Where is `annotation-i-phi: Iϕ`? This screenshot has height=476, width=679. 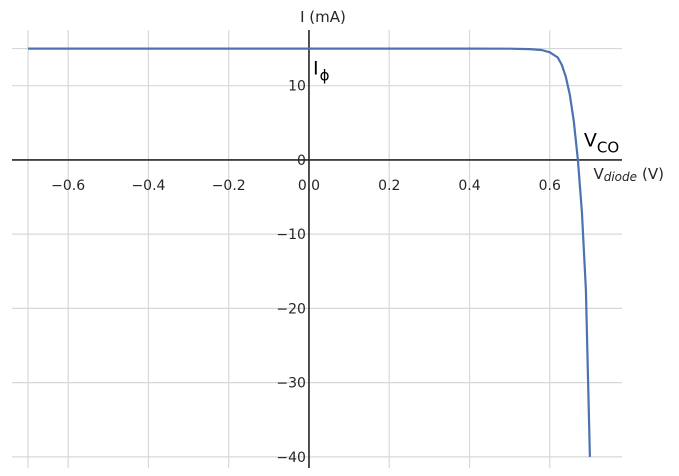 annotation-i-phi: Iϕ is located at coordinates (321, 71).